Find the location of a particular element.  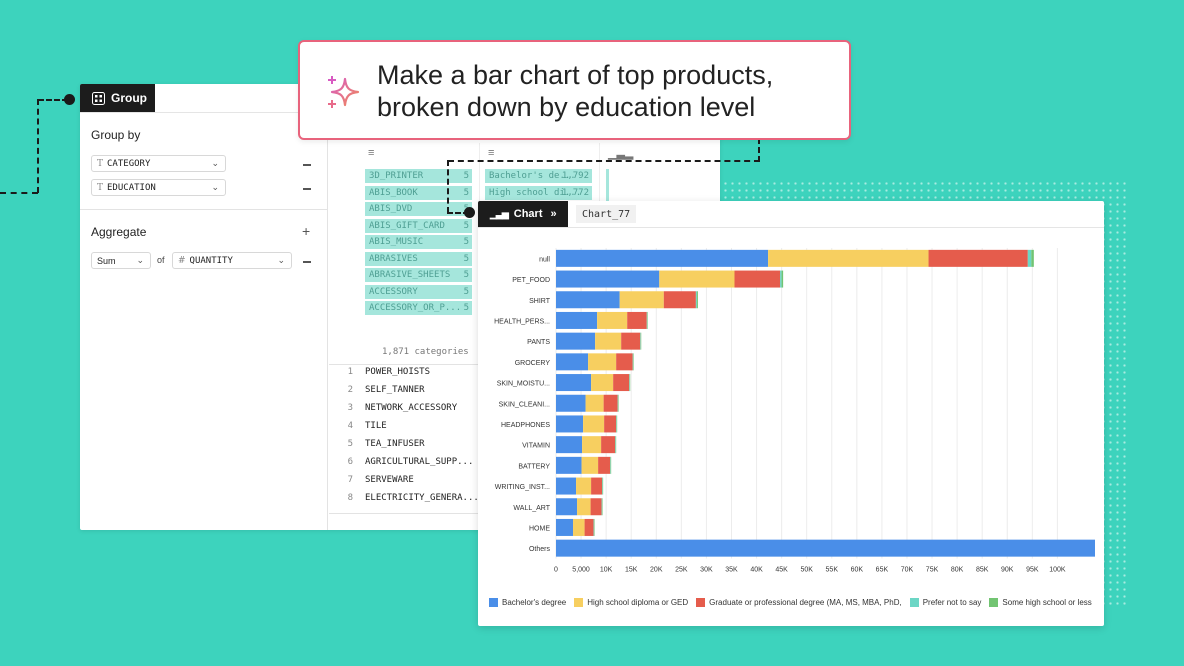

category-chip: 3D_PRINTER 5 is located at coordinates (418, 176).